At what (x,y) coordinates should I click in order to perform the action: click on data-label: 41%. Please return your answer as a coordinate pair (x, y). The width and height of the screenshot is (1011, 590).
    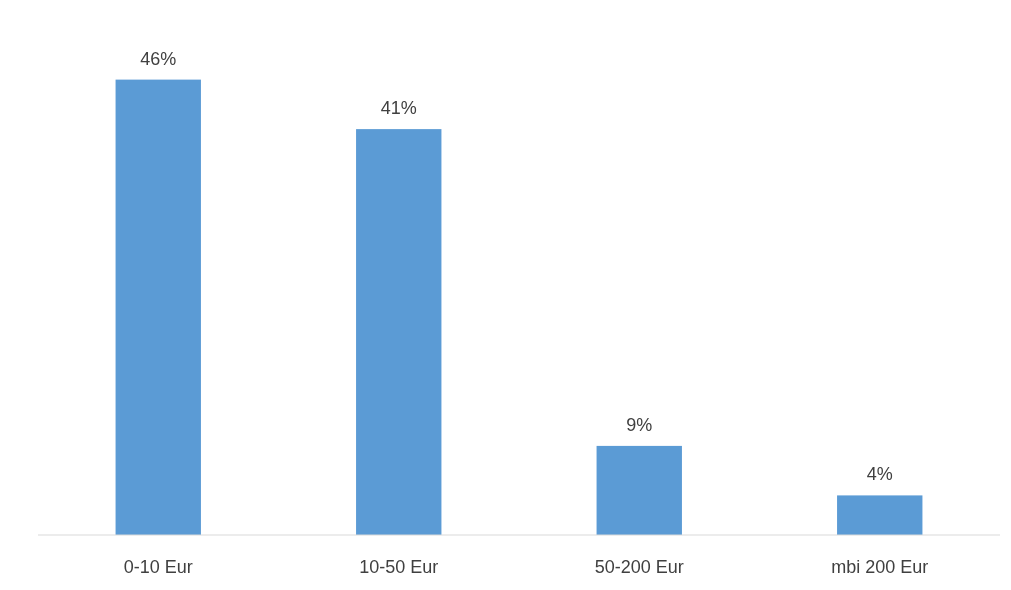
    Looking at the image, I should click on (398, 108).